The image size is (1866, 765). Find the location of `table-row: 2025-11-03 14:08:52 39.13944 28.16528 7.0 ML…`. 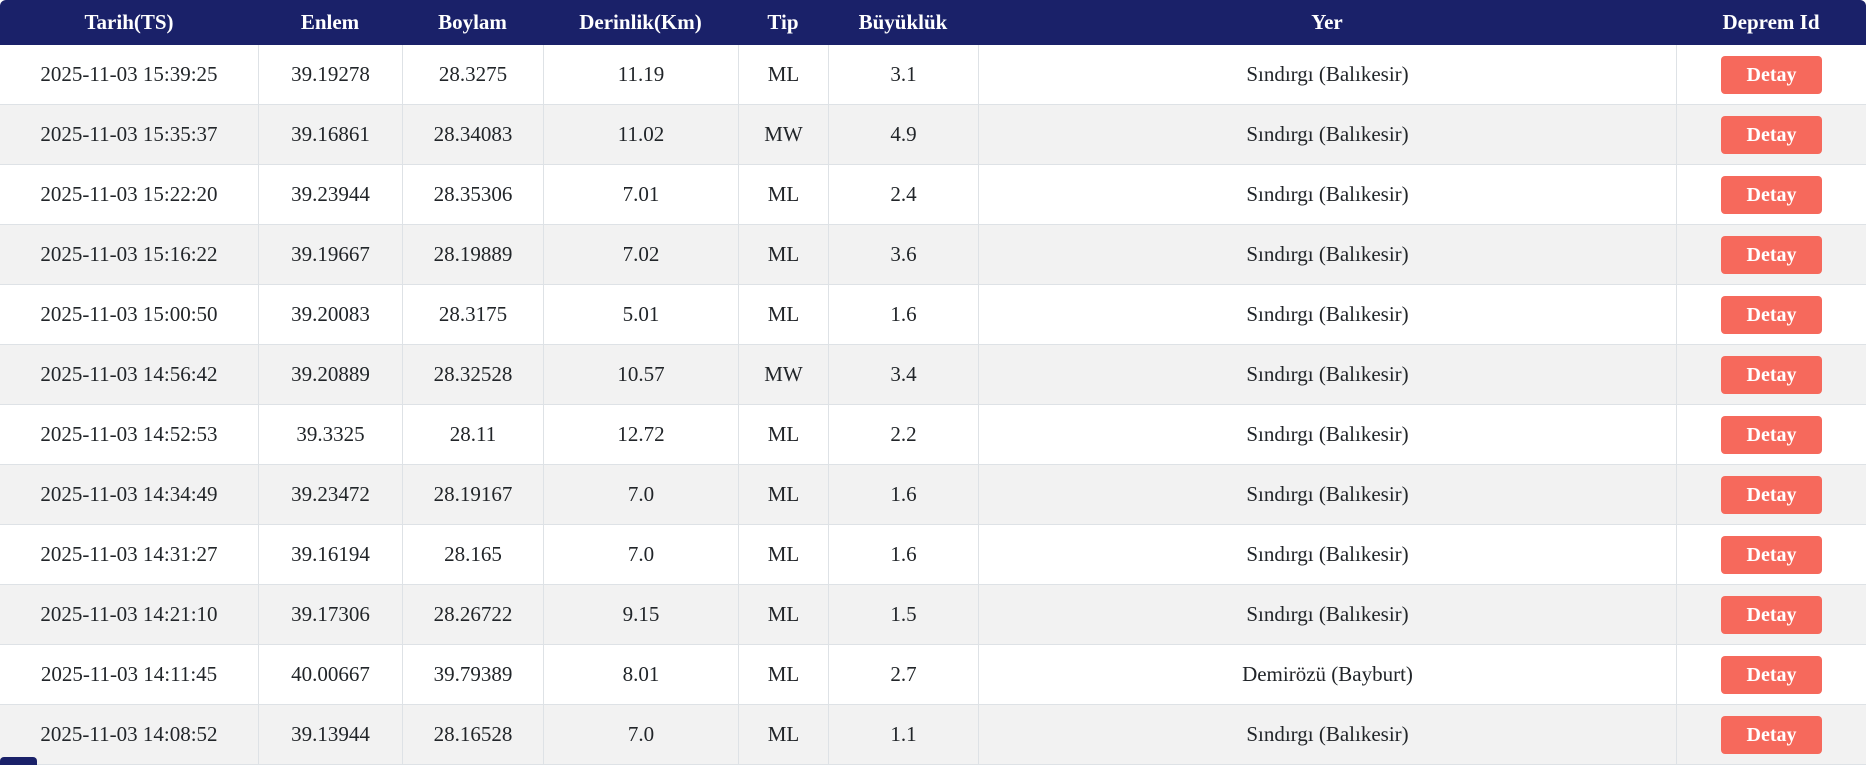

table-row: 2025-11-03 14:08:52 39.13944 28.16528 7.0 ML… is located at coordinates (933, 735).